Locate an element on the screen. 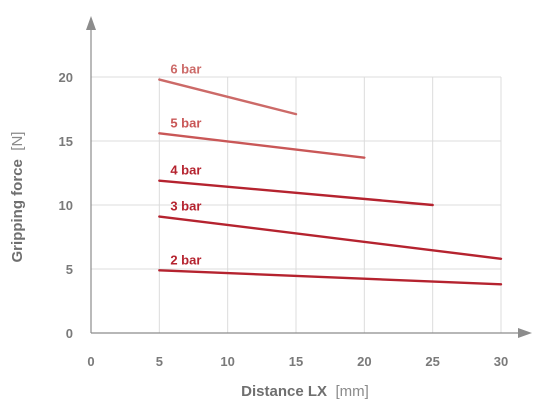 This screenshot has width=533, height=400. x-tick-label: 30 is located at coordinates (501, 361).